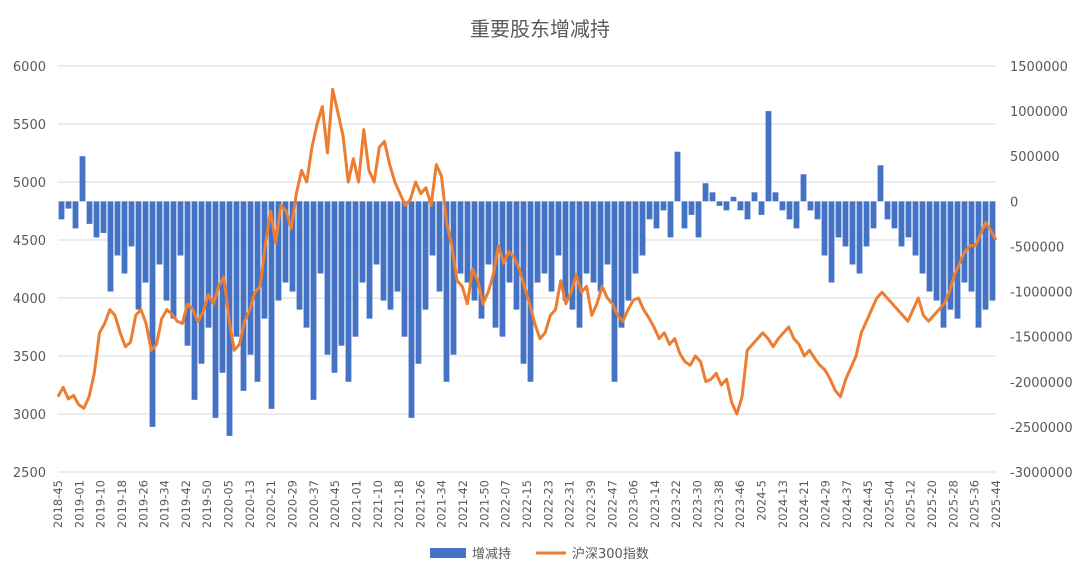 The width and height of the screenshot is (1080, 587). Describe the element at coordinates (1039, 67) in the screenshot. I see `right-tick-label-9: 1500000` at that location.